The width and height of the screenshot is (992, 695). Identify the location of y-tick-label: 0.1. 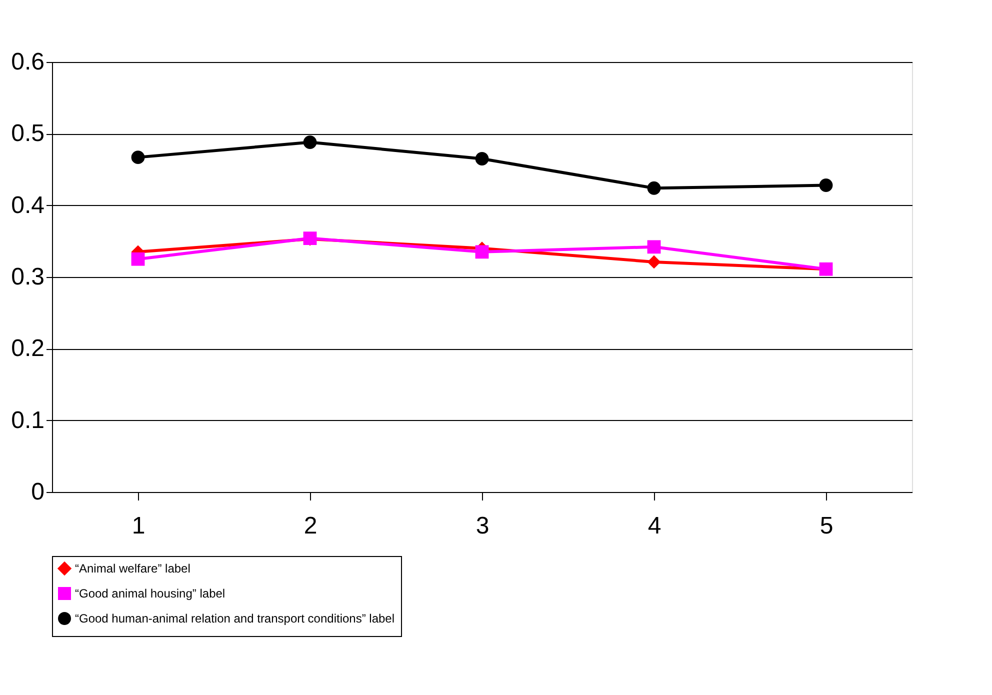
(27, 420).